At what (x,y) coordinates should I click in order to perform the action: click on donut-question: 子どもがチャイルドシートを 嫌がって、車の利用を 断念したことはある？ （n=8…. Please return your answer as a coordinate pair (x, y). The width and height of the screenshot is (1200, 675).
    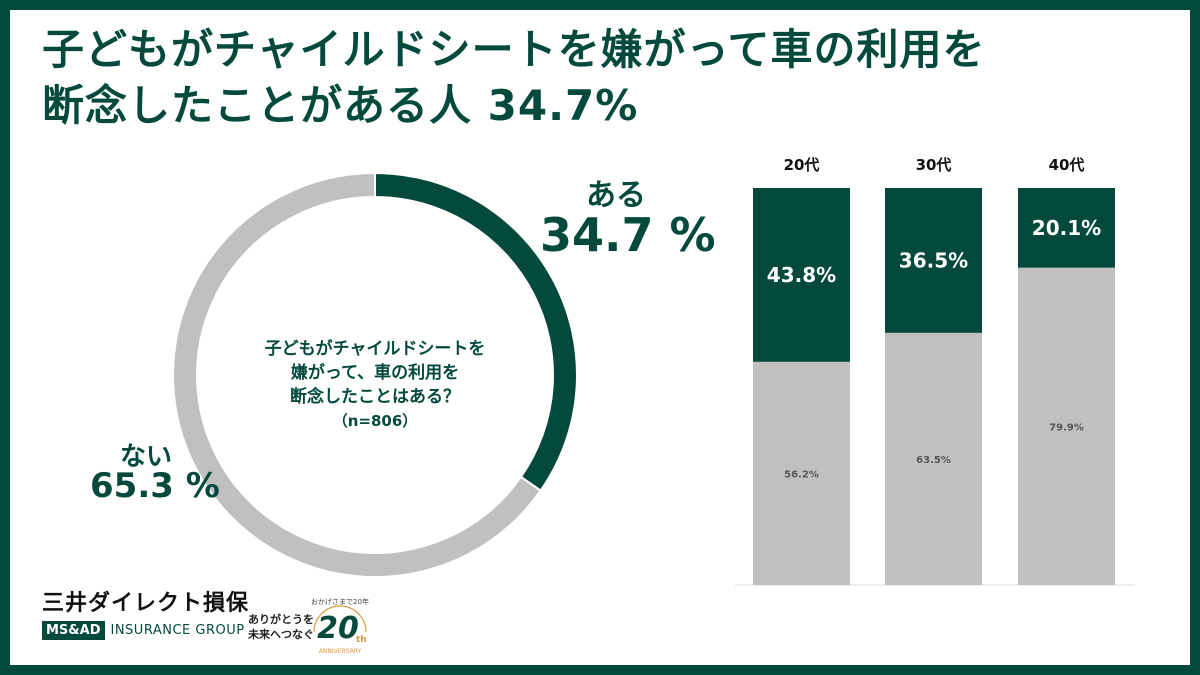
    Looking at the image, I should click on (375, 385).